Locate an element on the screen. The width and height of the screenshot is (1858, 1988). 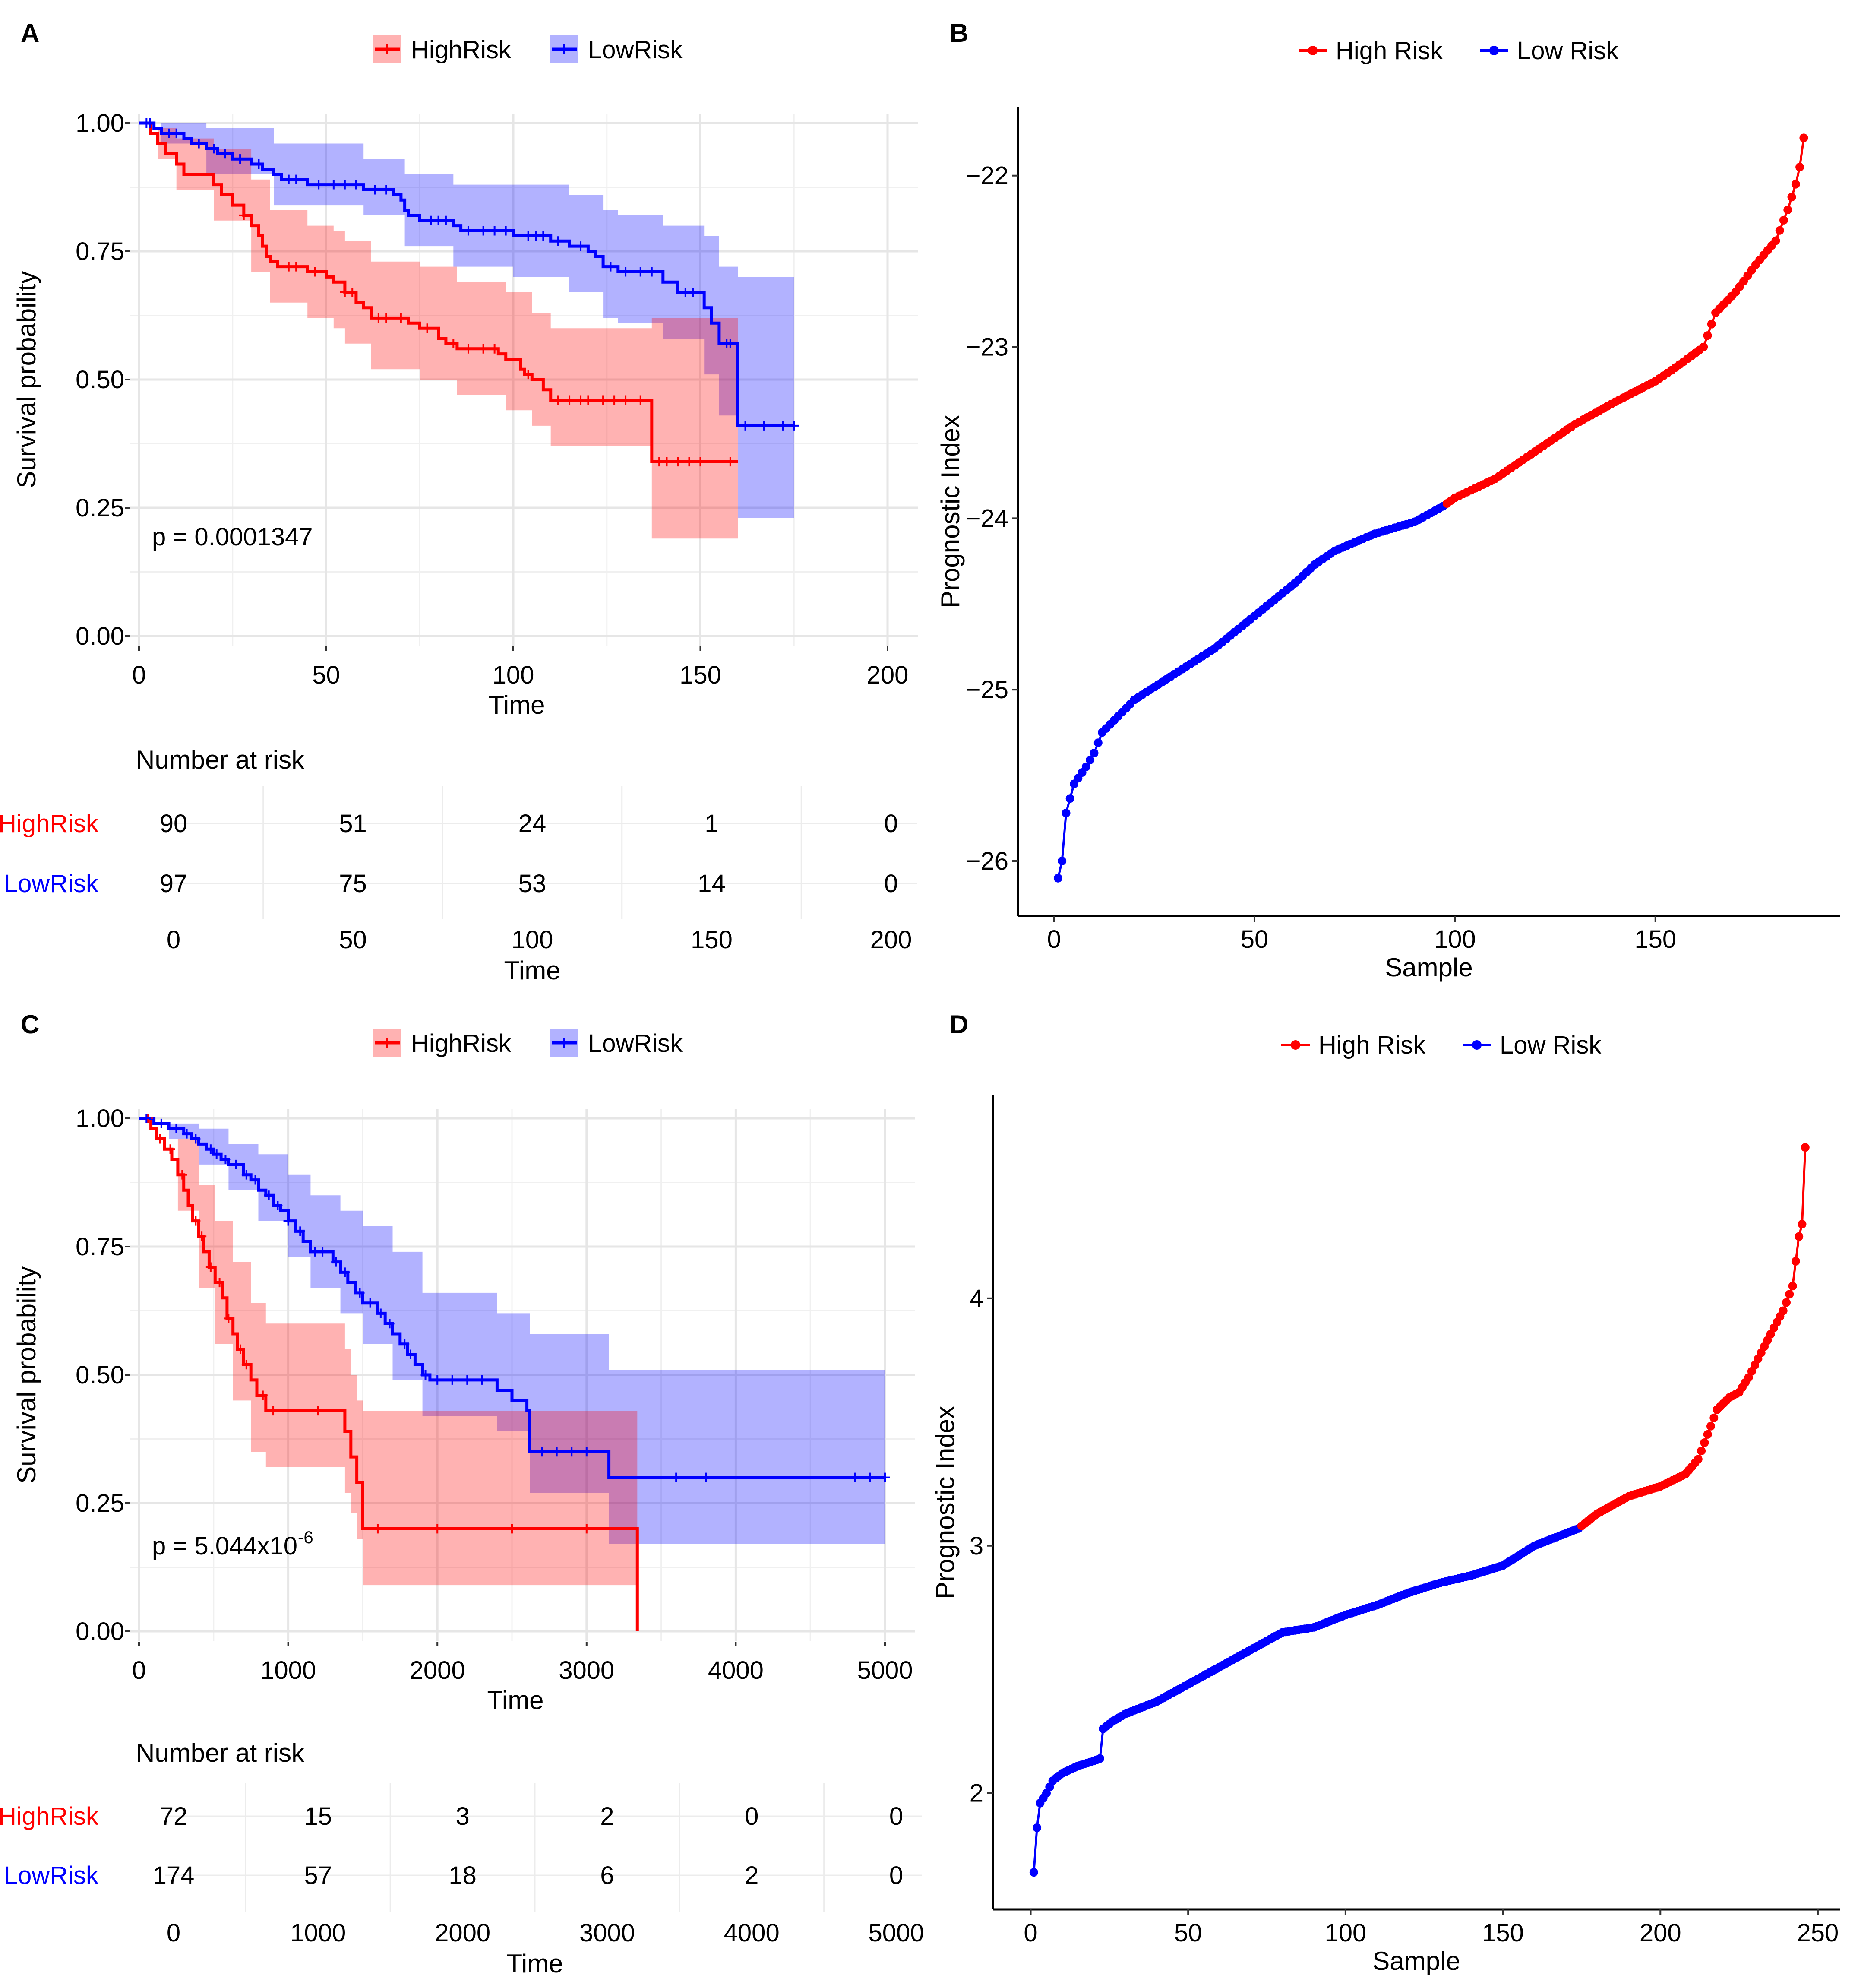
x-axis-title: Sample is located at coordinates (1428, 968).